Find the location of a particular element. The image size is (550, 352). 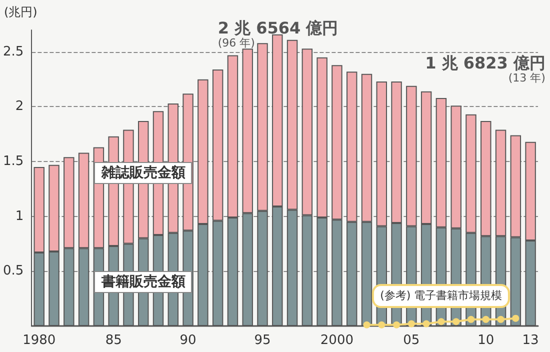

x-tick-label: 05 is located at coordinates (411, 340).